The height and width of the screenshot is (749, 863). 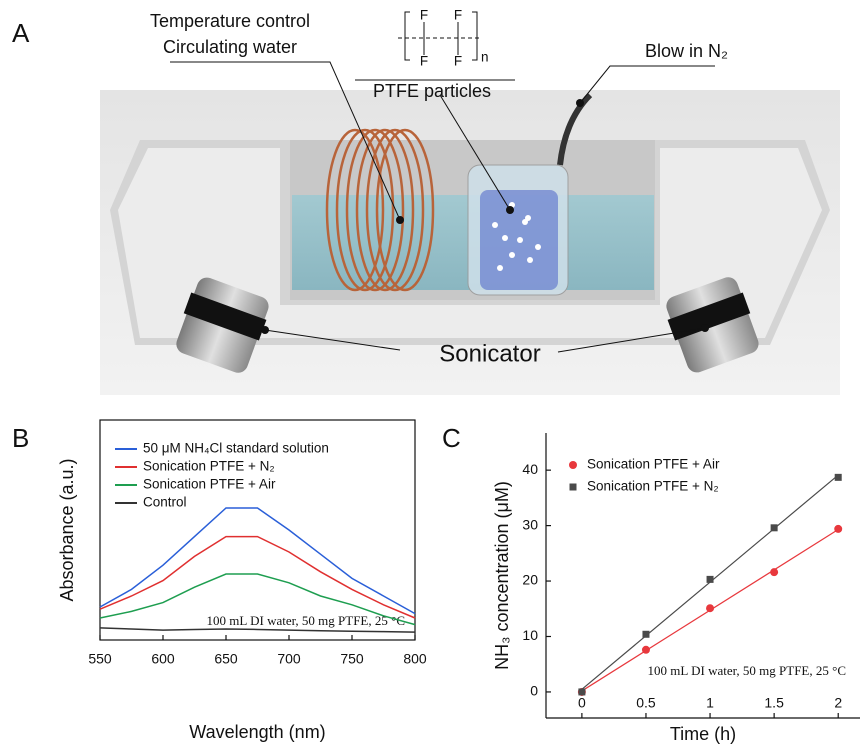 I want to click on repeat-index: n, so click(x=485, y=57).